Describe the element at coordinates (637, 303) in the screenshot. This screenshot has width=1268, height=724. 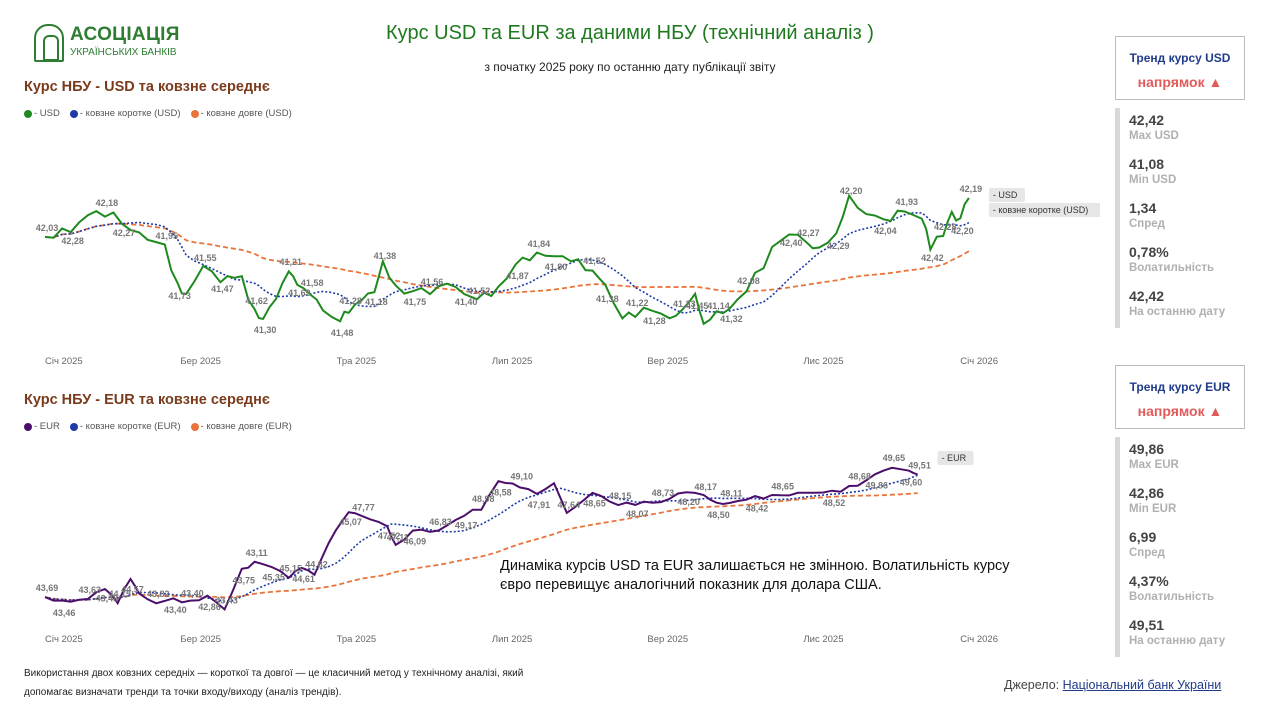
I see `data-value-label: 41,22` at that location.